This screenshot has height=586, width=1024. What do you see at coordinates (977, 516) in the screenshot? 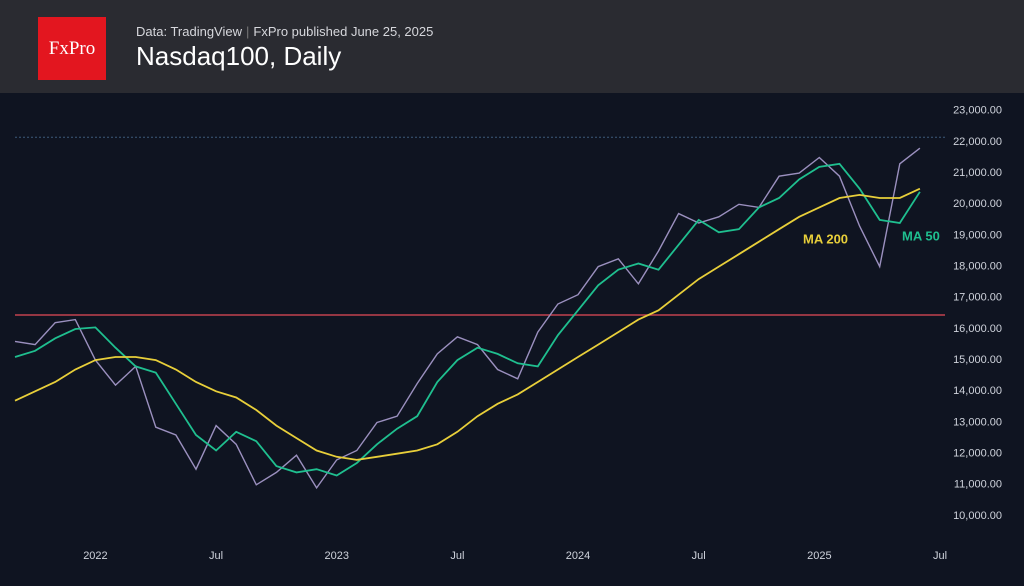
I see `y-tick-label: 10,000.00` at bounding box center [977, 516].